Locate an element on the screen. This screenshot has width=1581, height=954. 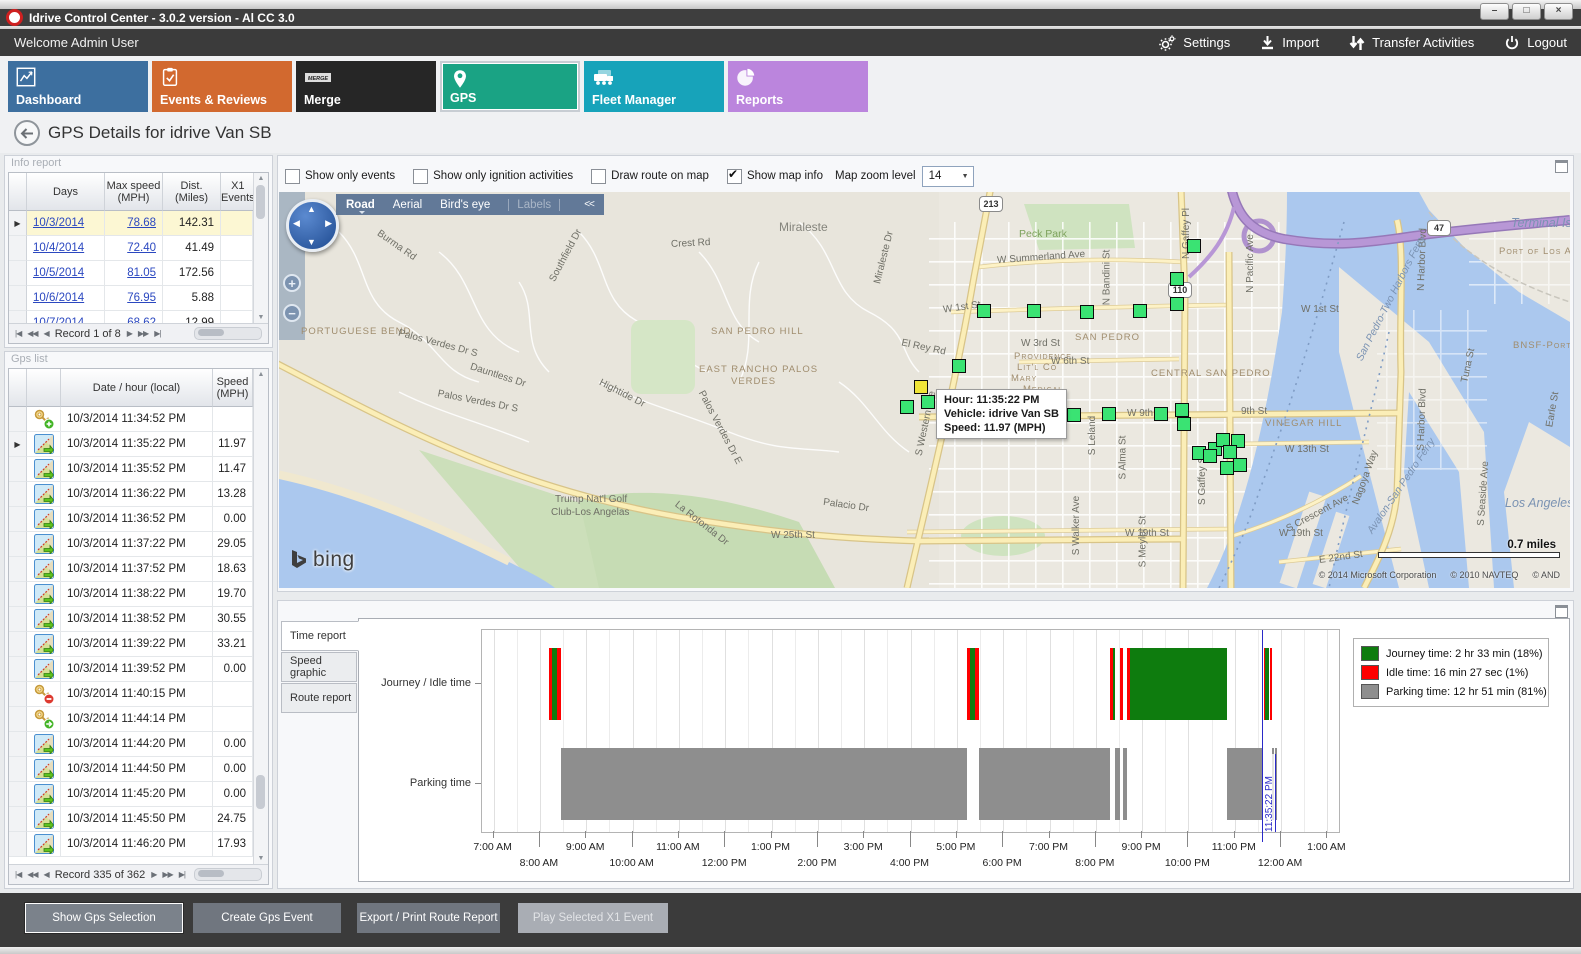
info-report-row: 10/5/2014 81.05 172.56 is located at coordinates (131, 273).